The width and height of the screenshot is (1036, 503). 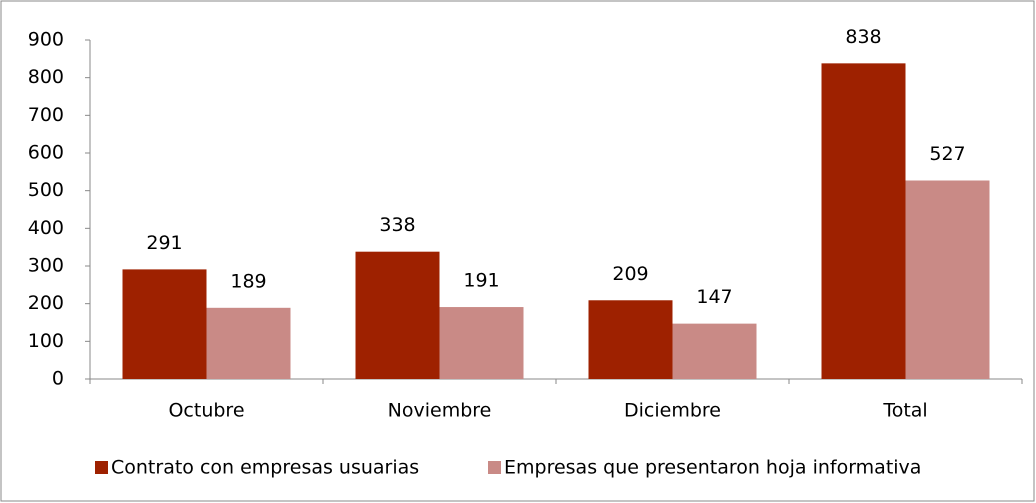 What do you see at coordinates (46, 40) in the screenshot?
I see `y-tick-label: 900` at bounding box center [46, 40].